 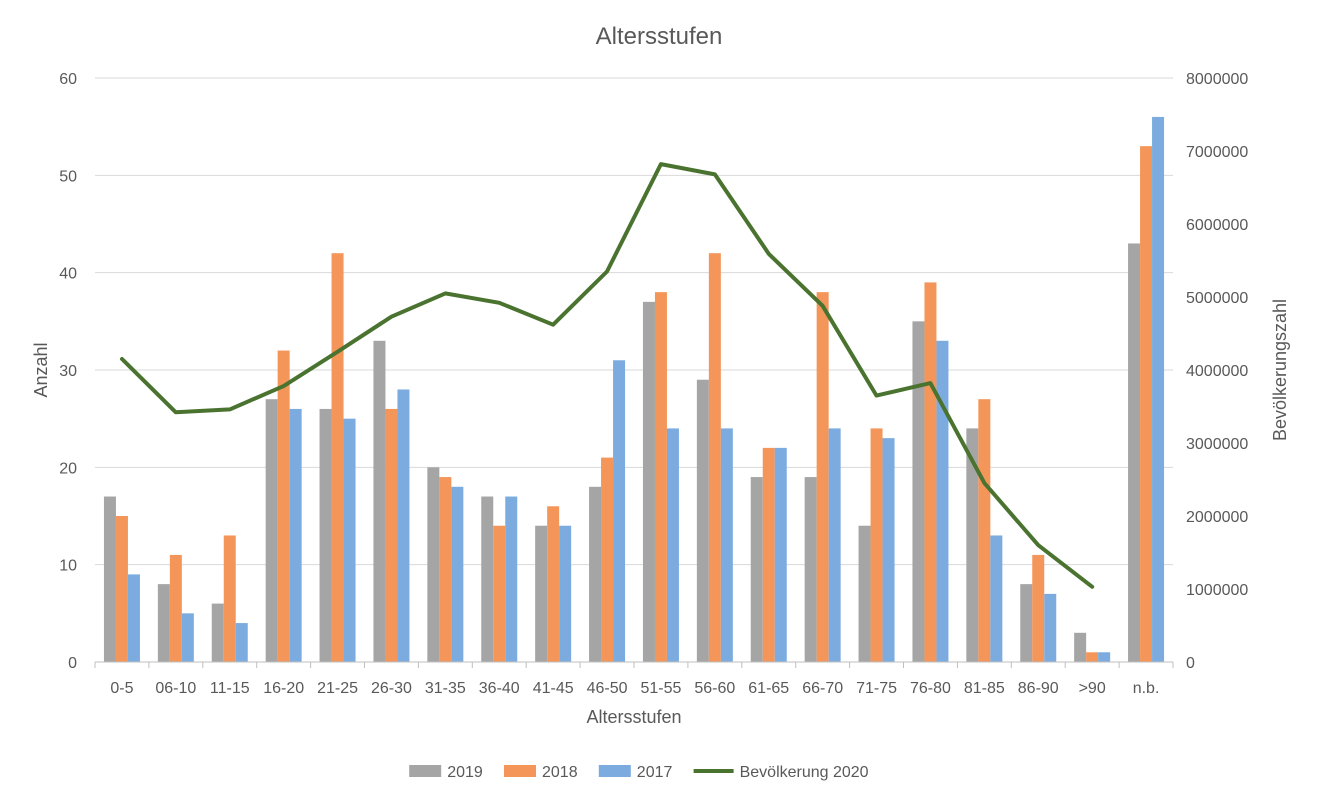 I want to click on x-tick-label: 61-65, so click(x=768, y=688).